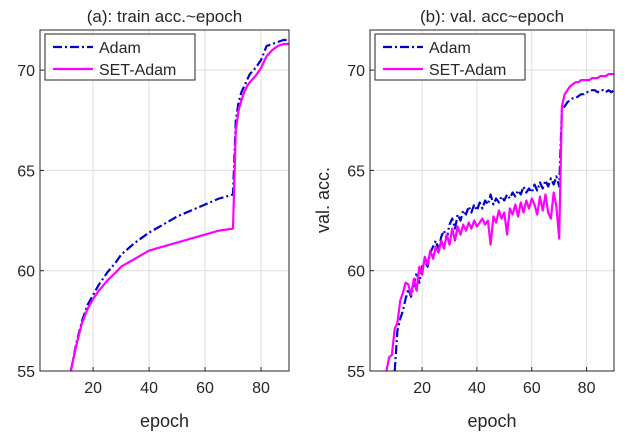 This screenshot has height=434, width=624. What do you see at coordinates (261, 388) in the screenshot?
I see `subplot-a-xtick-label-80: 80` at bounding box center [261, 388].